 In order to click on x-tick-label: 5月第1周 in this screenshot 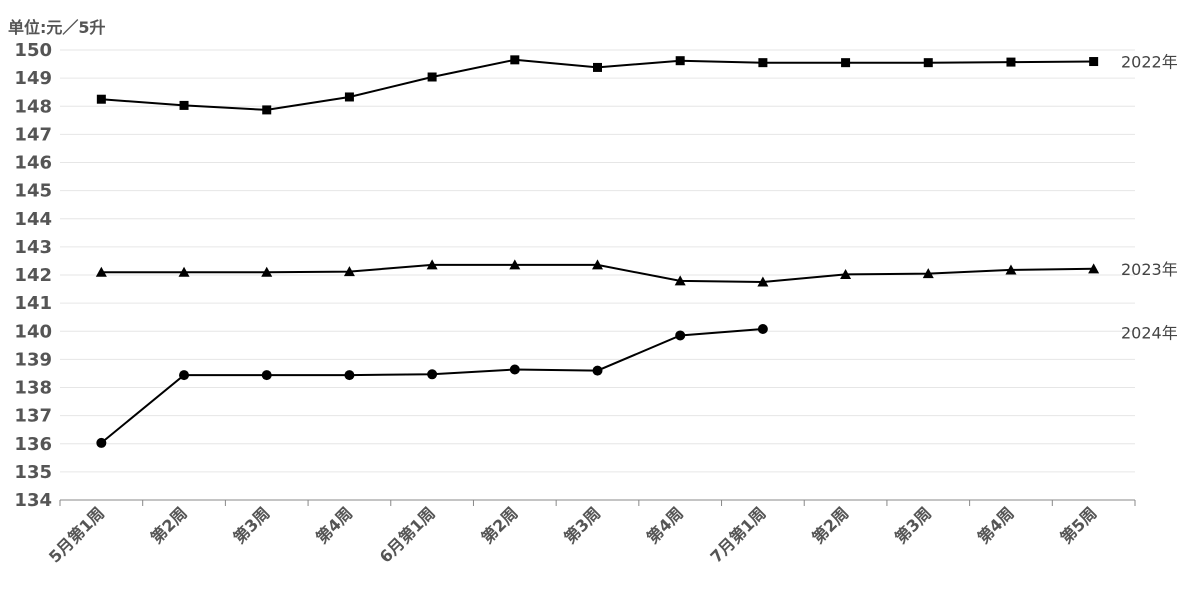, I will do `click(76, 534)`.